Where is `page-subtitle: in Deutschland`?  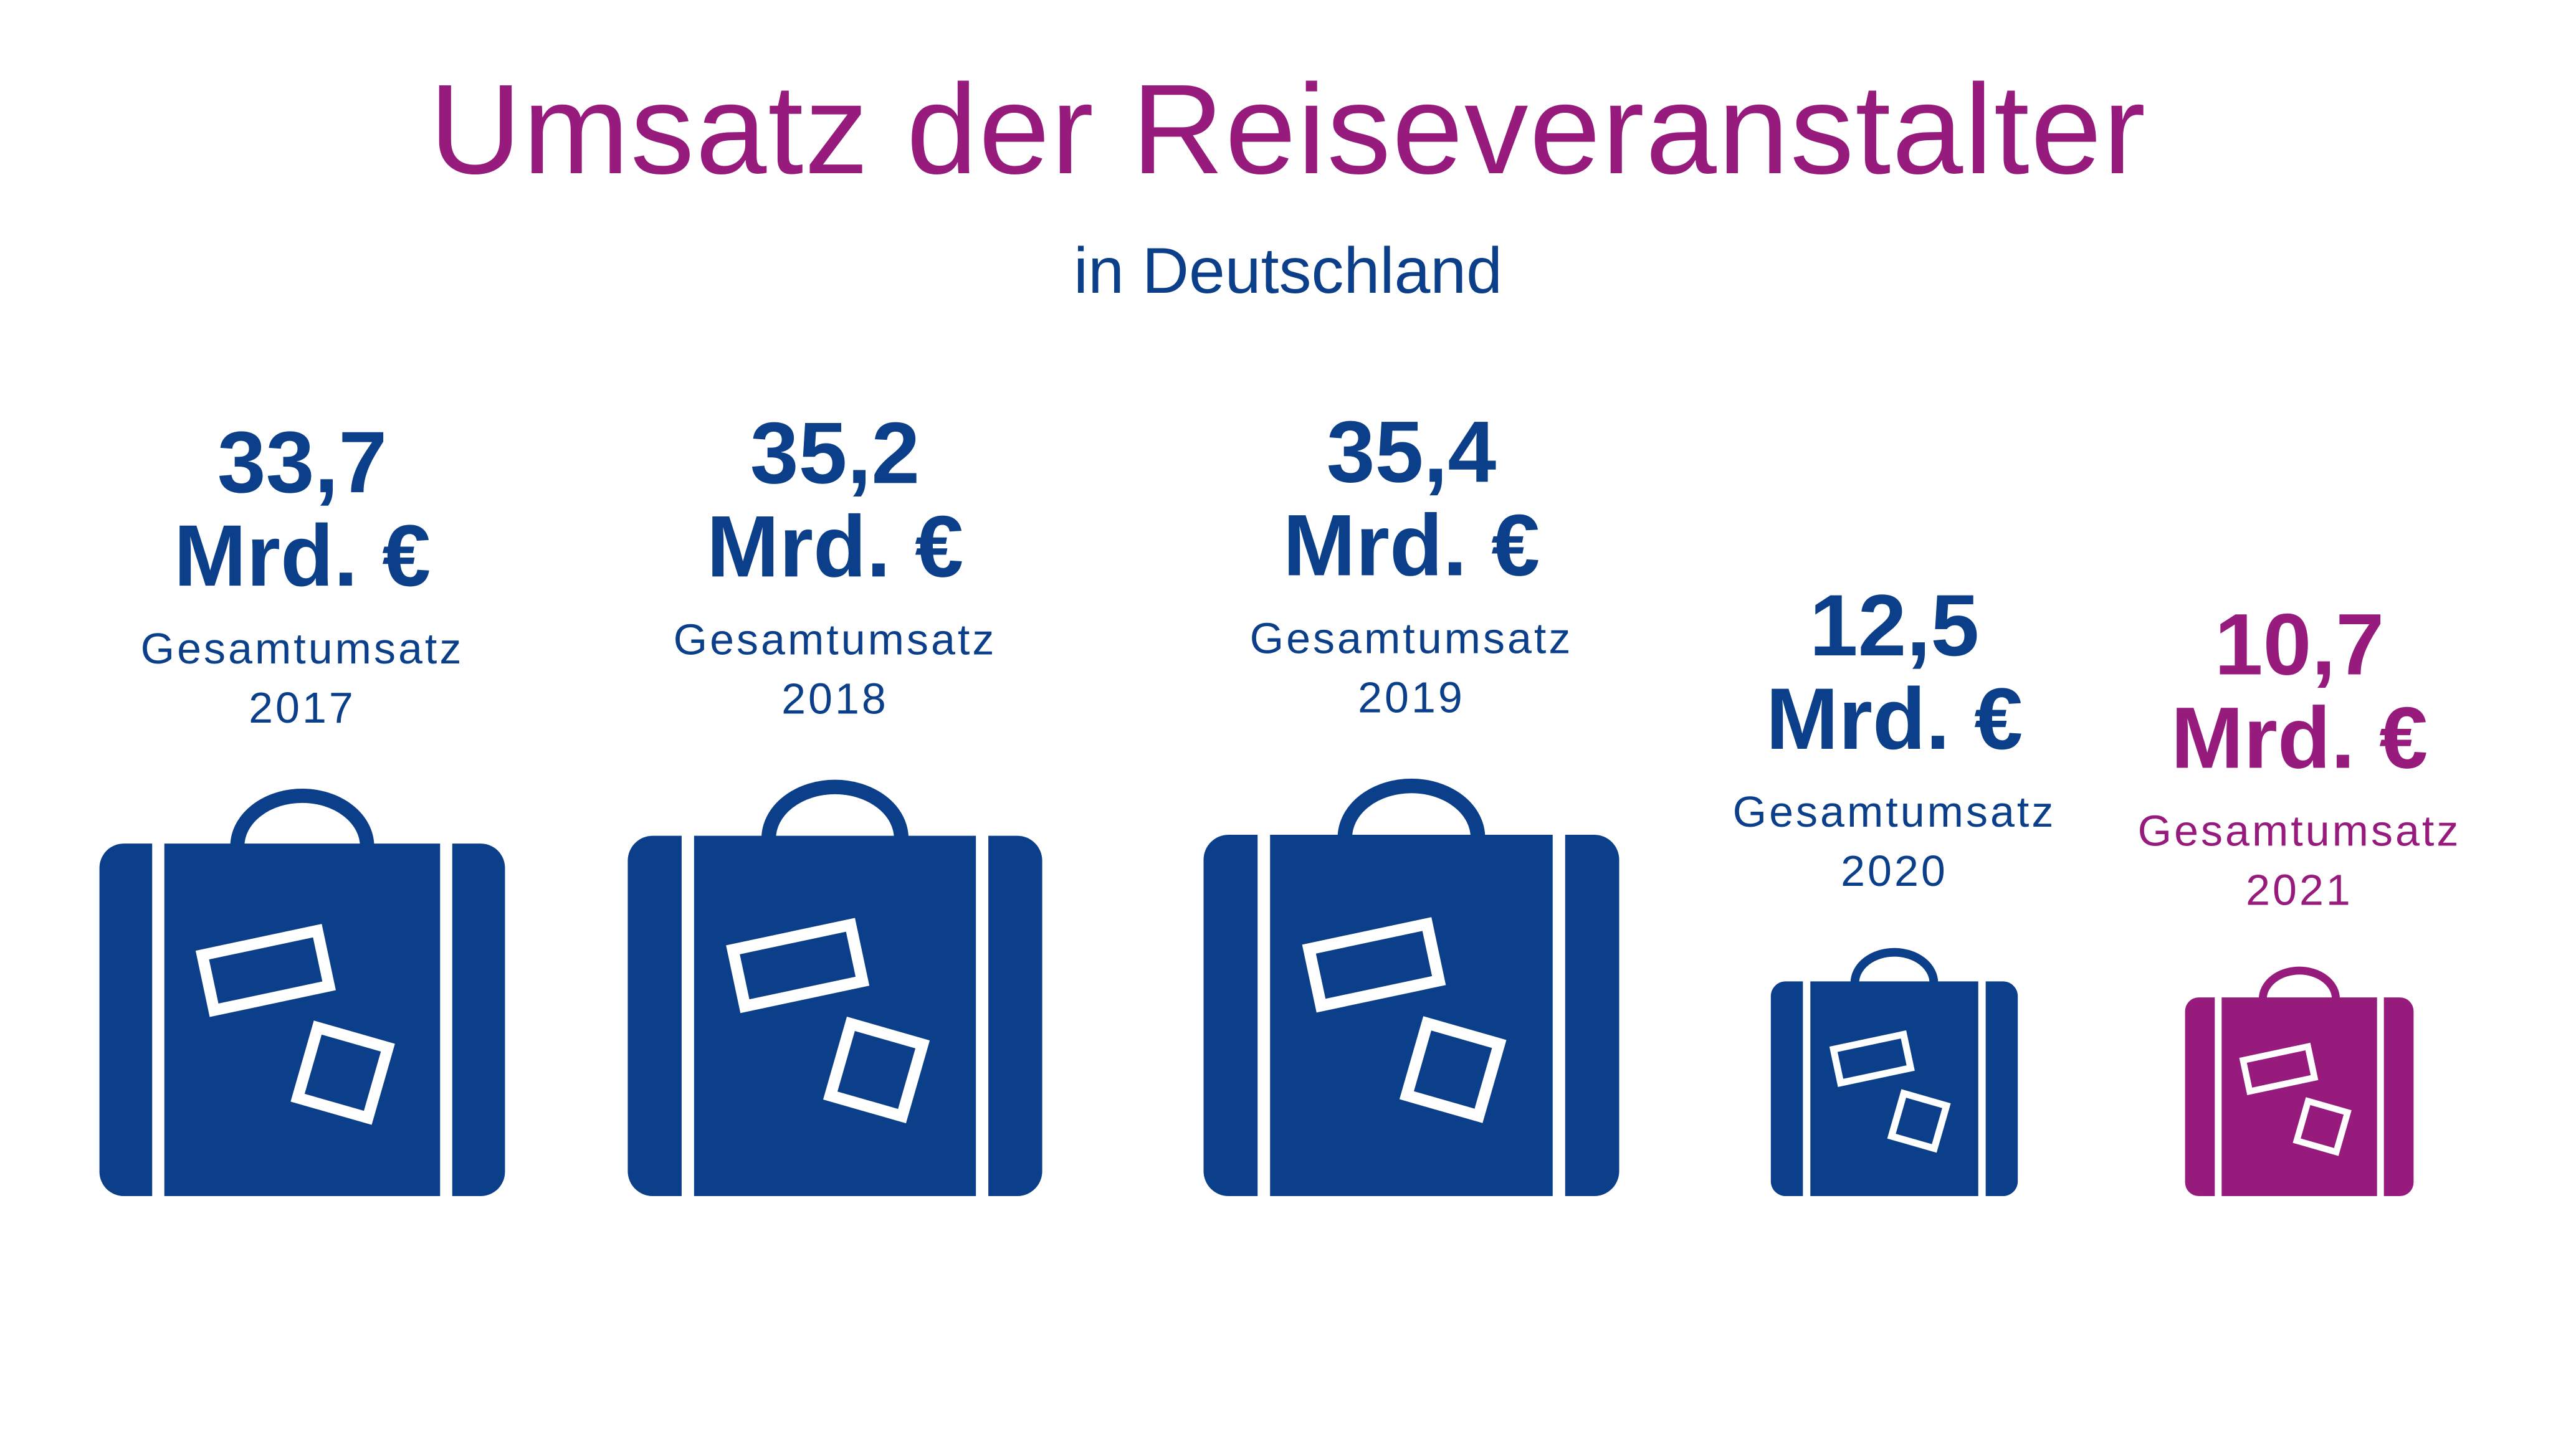 page-subtitle: in Deutschland is located at coordinates (1288, 271).